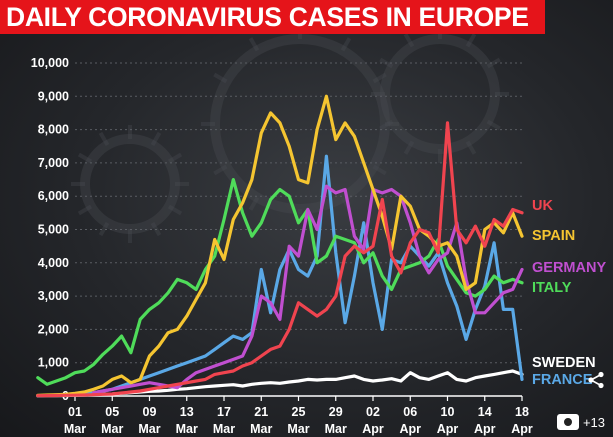 This screenshot has width=613, height=437. Describe the element at coordinates (562, 380) in the screenshot. I see `series-label-france: FRANCE` at that location.